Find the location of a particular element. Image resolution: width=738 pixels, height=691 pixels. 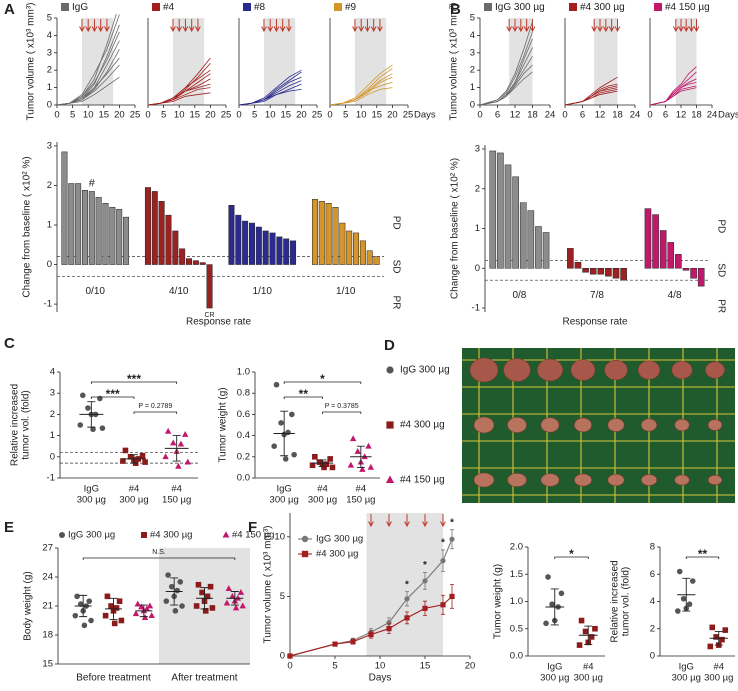

y-tick-label: 8 is located at coordinates (652, 547).